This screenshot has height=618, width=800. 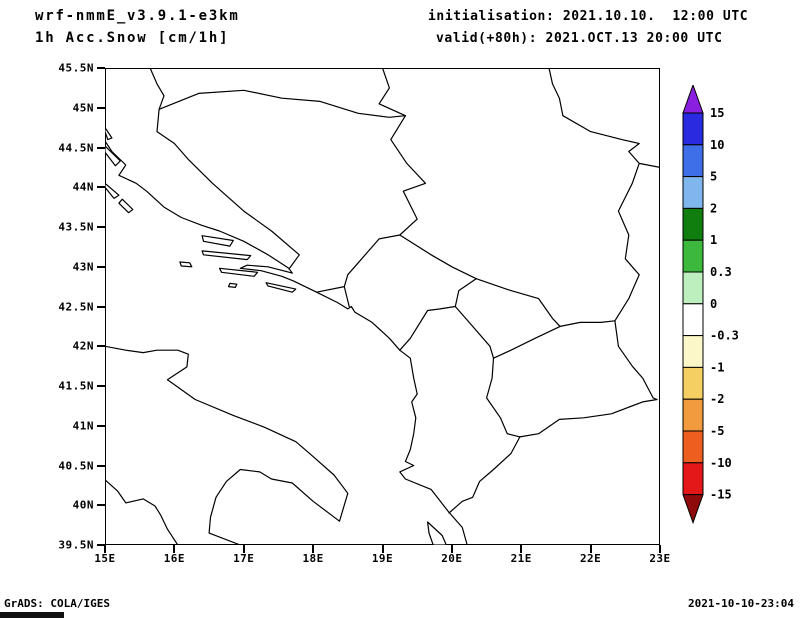 I want to click on x-axis-tick-label: 23E, so click(x=660, y=558).